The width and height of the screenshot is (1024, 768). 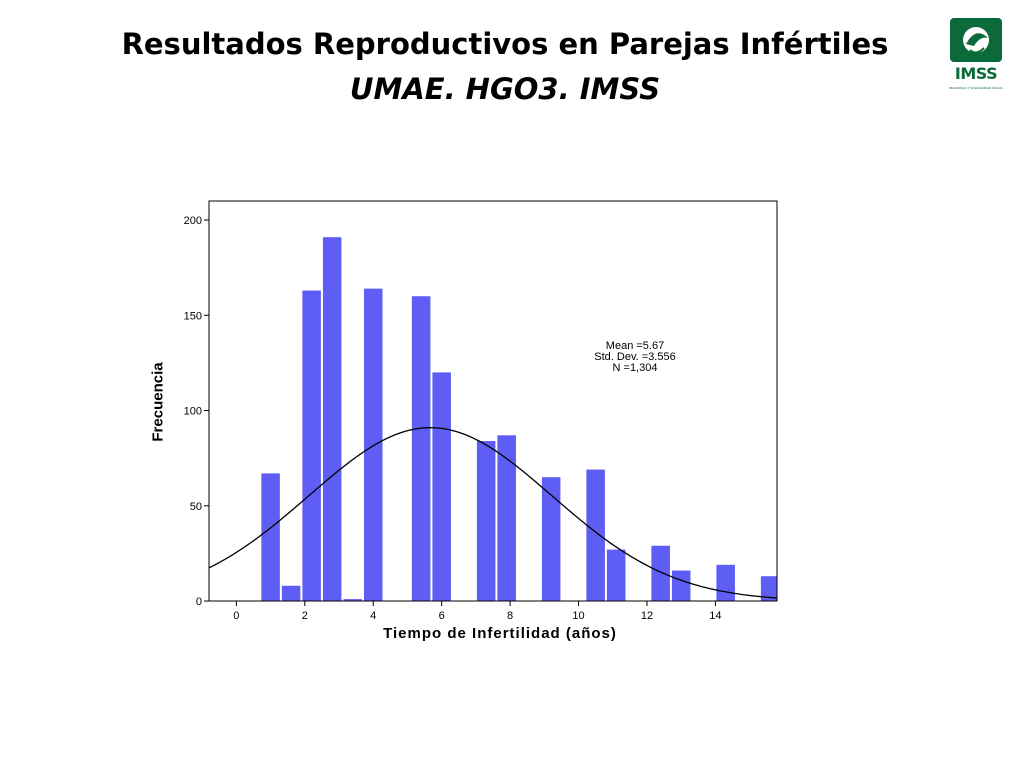 I want to click on stat-n: N =1,304, so click(x=635, y=368).